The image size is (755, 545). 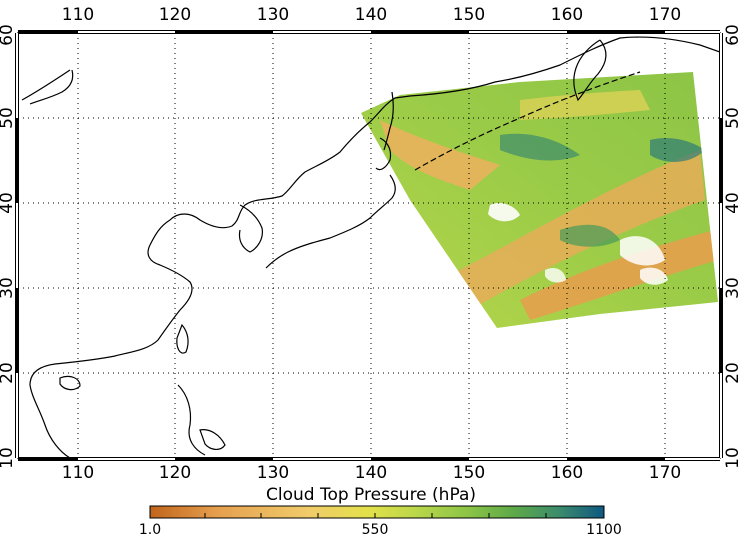 I want to click on colorbar-max-label: 1100, so click(x=604, y=530).